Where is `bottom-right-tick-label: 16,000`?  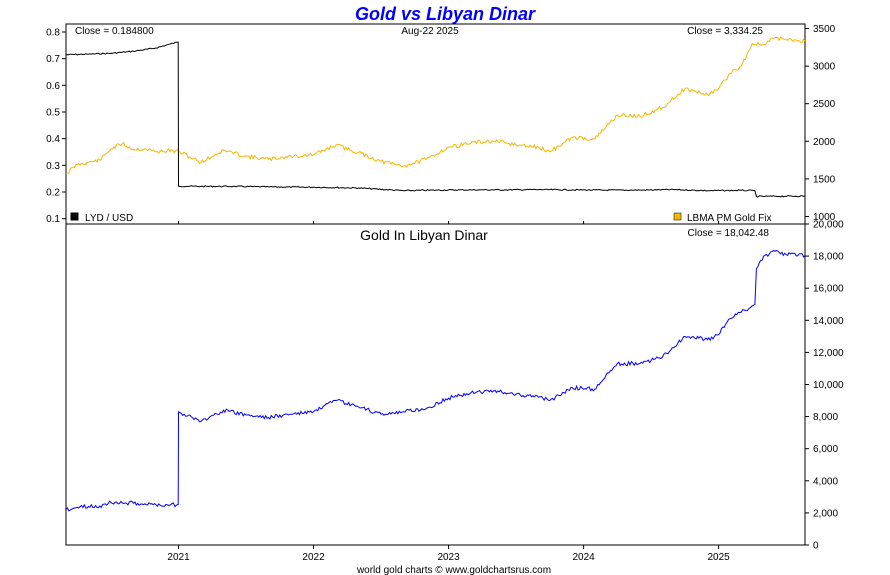
bottom-right-tick-label: 16,000 is located at coordinates (828, 289).